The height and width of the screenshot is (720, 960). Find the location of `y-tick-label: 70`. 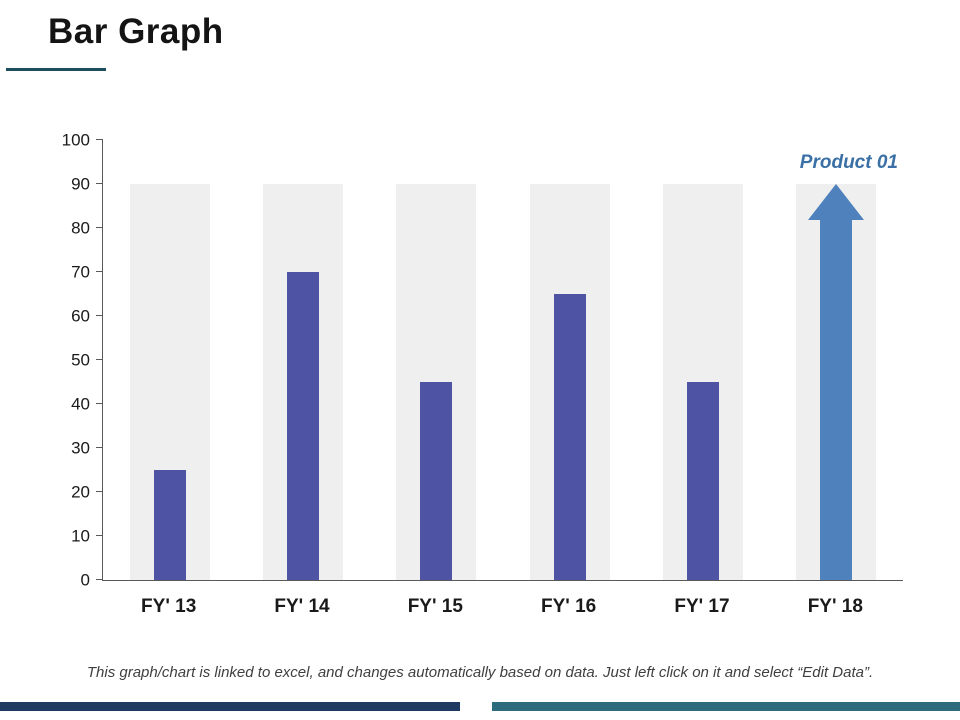

y-tick-label: 70 is located at coordinates (80, 272).